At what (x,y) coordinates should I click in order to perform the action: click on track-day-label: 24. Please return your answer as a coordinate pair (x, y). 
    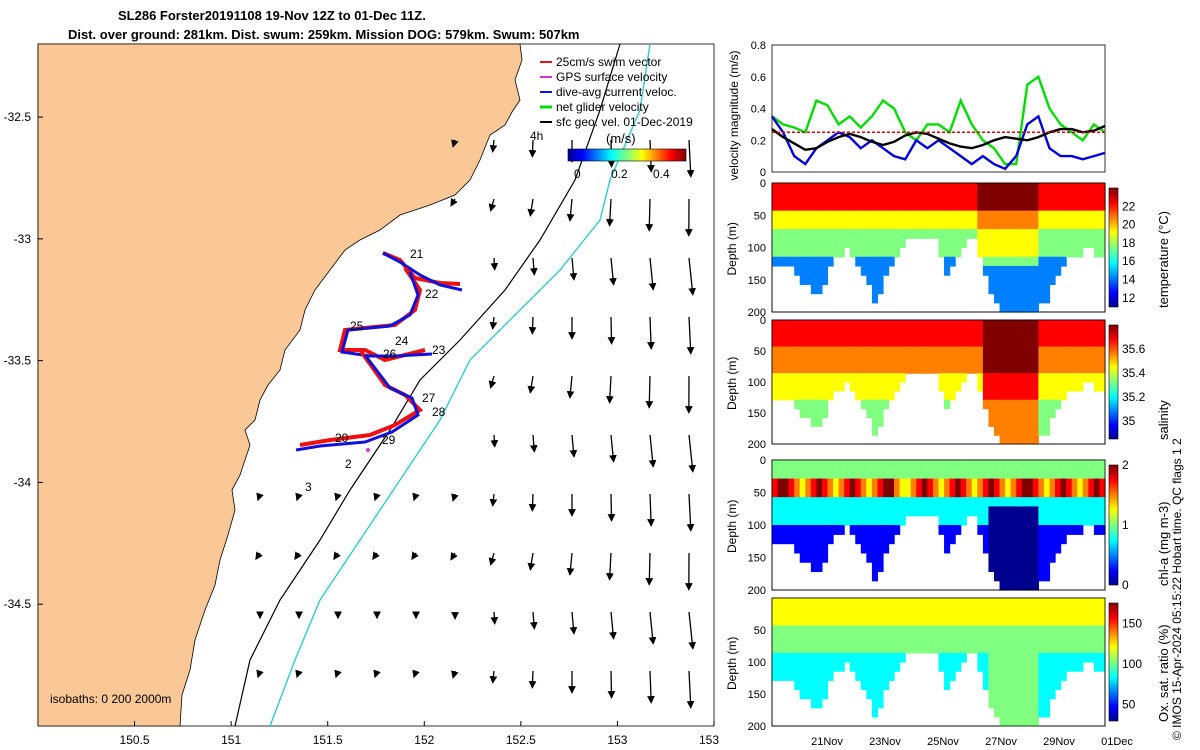
    Looking at the image, I should click on (402, 341).